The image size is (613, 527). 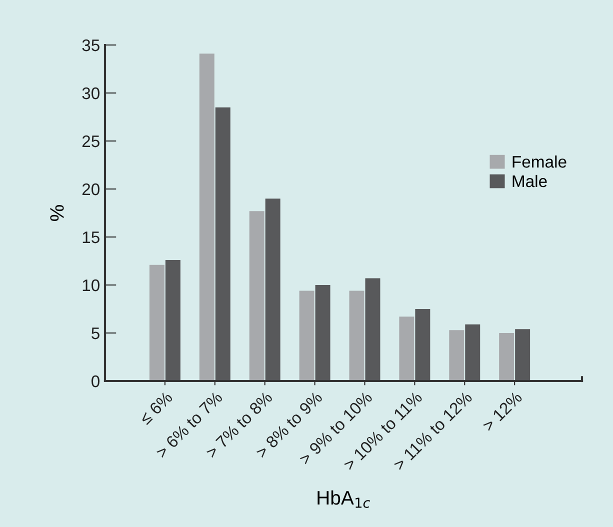 I want to click on y-tick-label: 15, so click(x=91, y=238).